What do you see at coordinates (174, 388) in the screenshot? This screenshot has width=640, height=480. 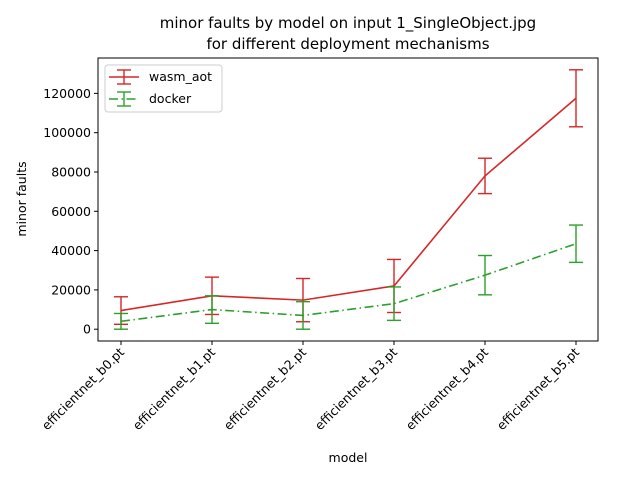 I see `x-tick-label: efficientnet_b1.pt` at bounding box center [174, 388].